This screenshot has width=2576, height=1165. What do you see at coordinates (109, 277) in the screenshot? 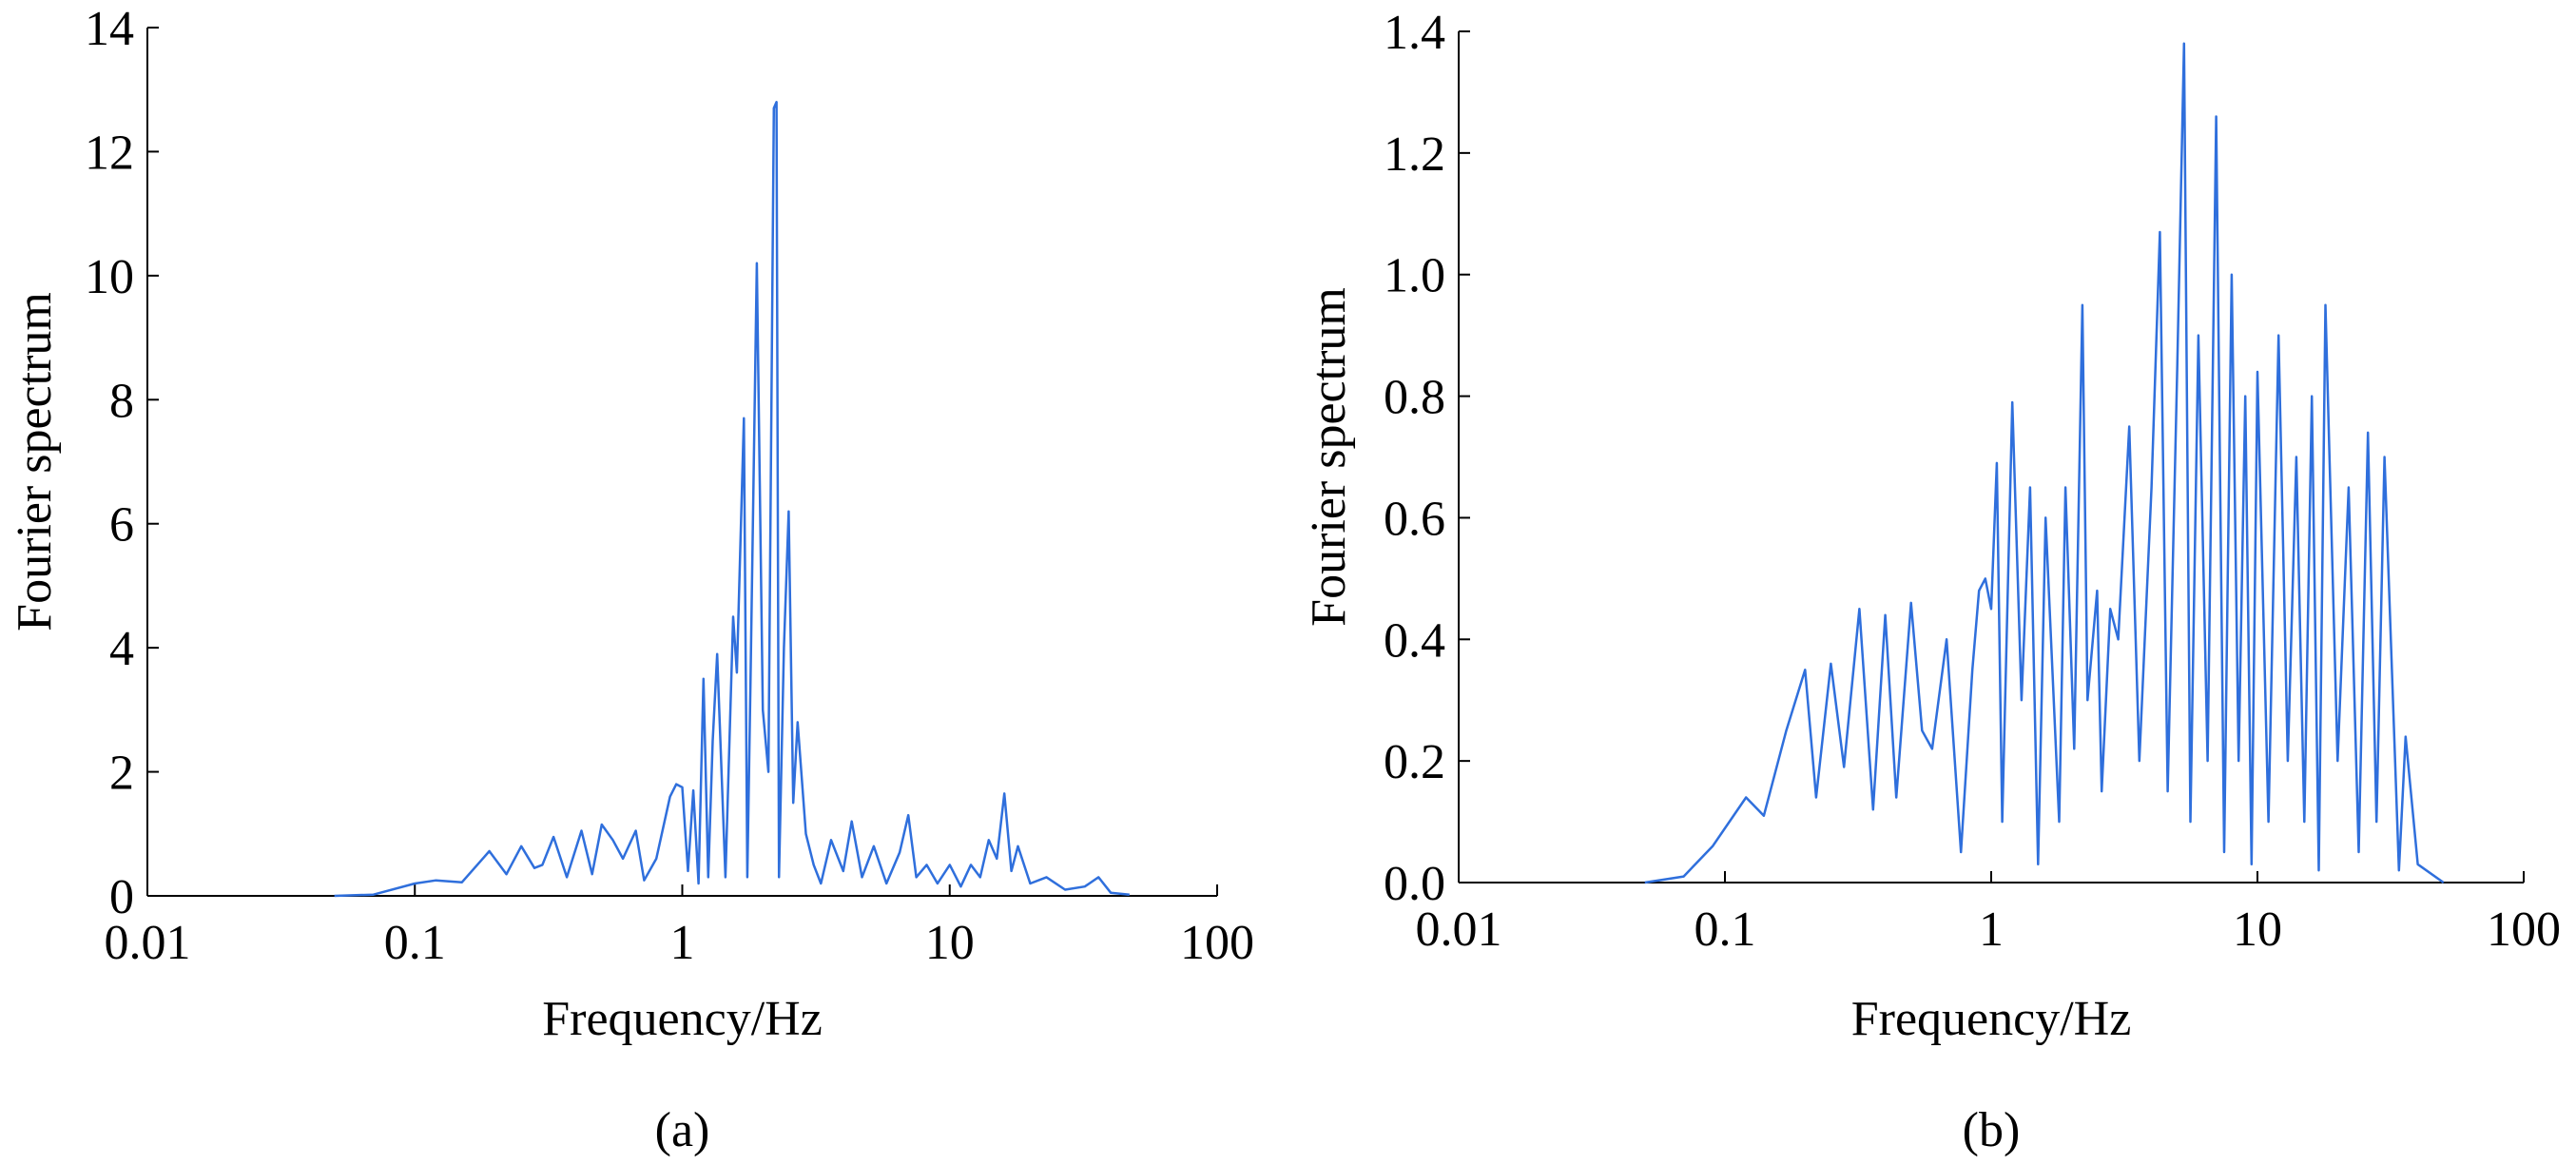
I see `y-tick-label: 10` at bounding box center [109, 277].